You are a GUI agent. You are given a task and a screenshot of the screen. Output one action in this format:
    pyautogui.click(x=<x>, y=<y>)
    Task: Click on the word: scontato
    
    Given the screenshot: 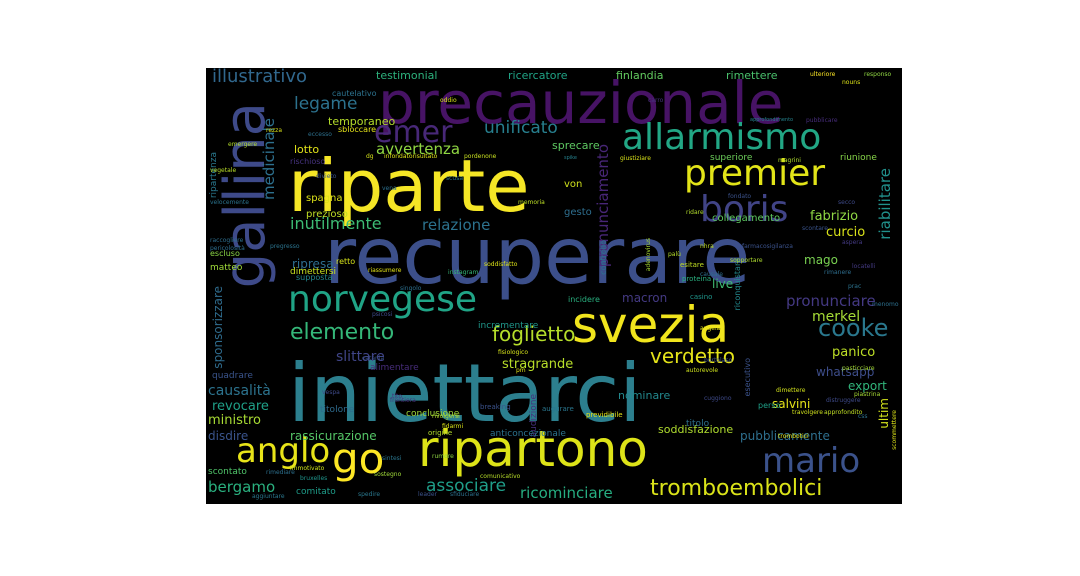 What is the action you would take?
    pyautogui.click(x=227, y=472)
    